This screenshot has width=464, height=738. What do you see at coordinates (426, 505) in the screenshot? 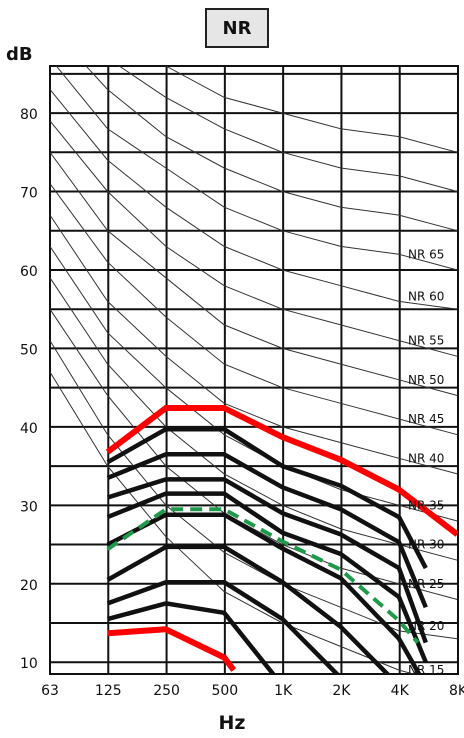
I see `nr-curve-label: NR 35` at bounding box center [426, 505].